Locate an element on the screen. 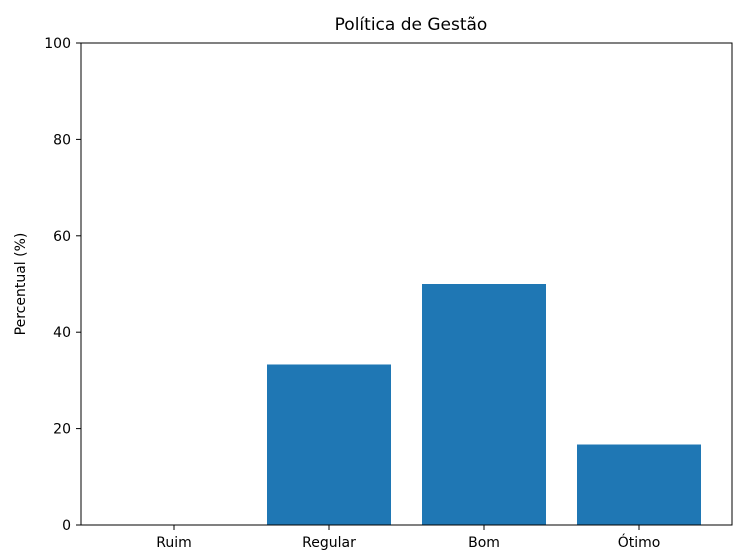 The width and height of the screenshot is (734, 553). y-tick-label: 60 is located at coordinates (62, 237).